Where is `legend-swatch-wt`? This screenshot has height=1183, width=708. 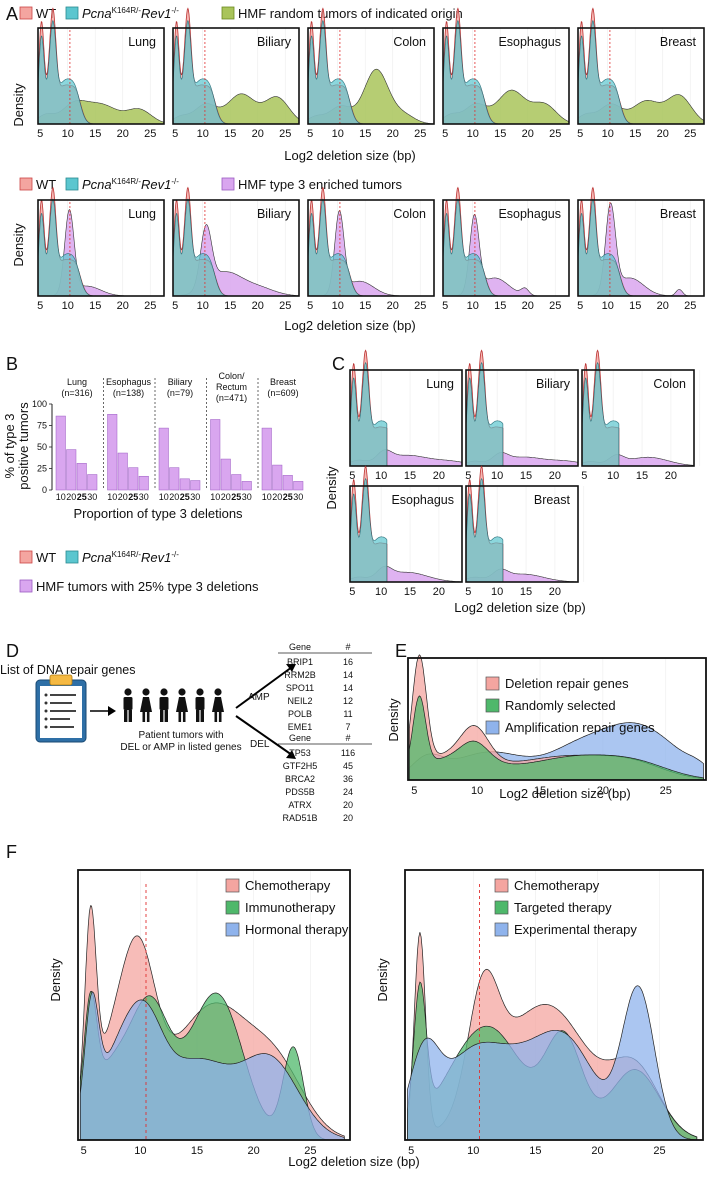
legend-swatch-wt is located at coordinates (26, 184).